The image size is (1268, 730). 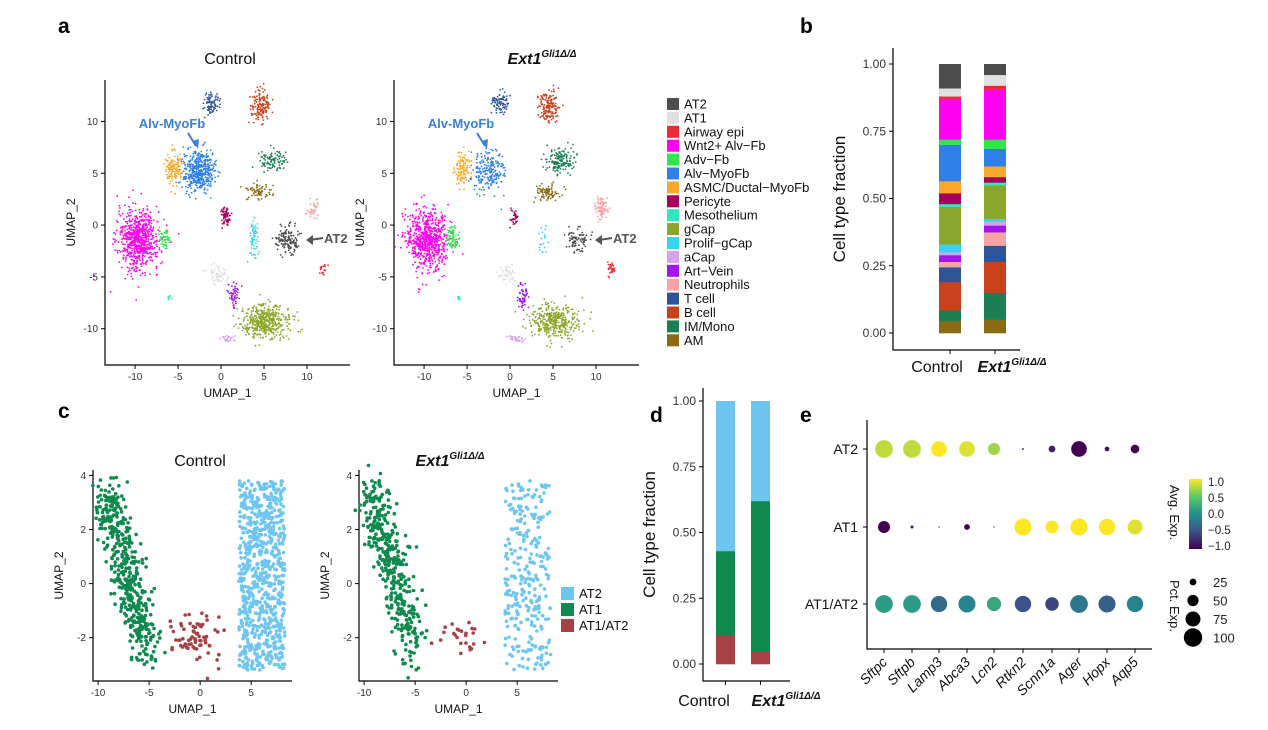 What do you see at coordinates (550, 104) in the screenshot?
I see `cluster-b-cell` at bounding box center [550, 104].